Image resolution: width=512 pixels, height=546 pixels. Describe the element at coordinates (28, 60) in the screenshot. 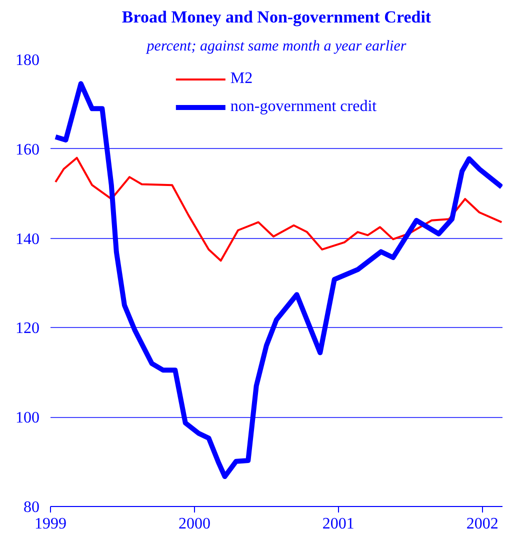

I see `y-tick-label: 180` at that location.